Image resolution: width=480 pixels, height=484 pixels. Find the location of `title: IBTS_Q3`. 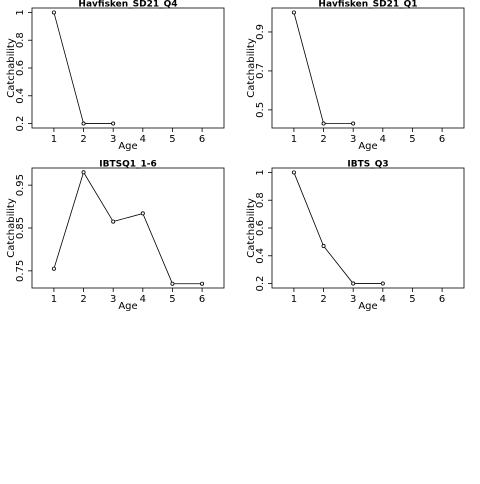

title: IBTS_Q3 is located at coordinates (367, 165).